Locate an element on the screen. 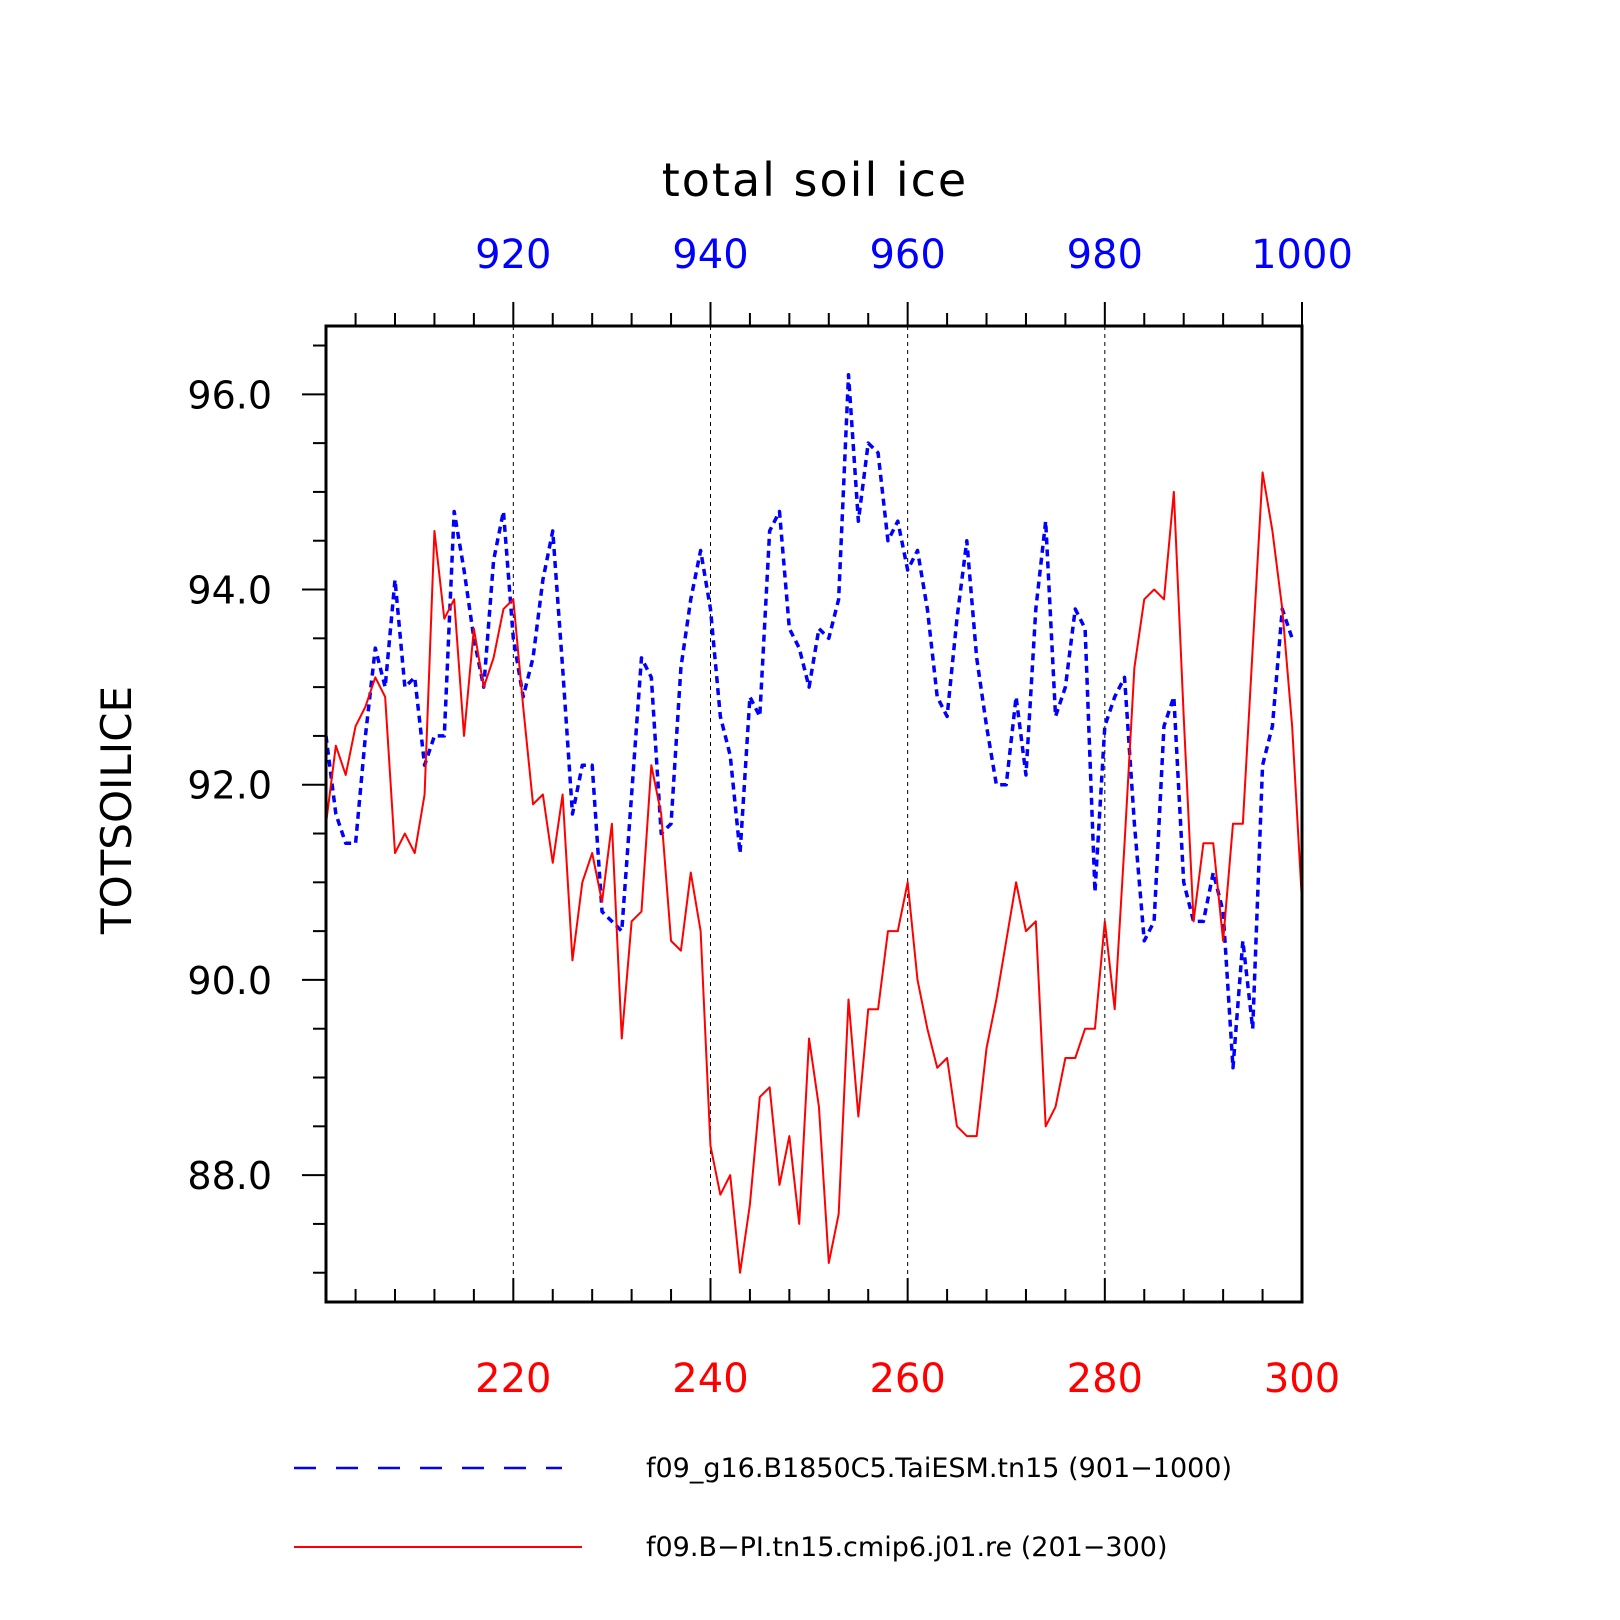 The image size is (1620, 1620). x-bottom-tick-label: 300 is located at coordinates (1302, 1379).